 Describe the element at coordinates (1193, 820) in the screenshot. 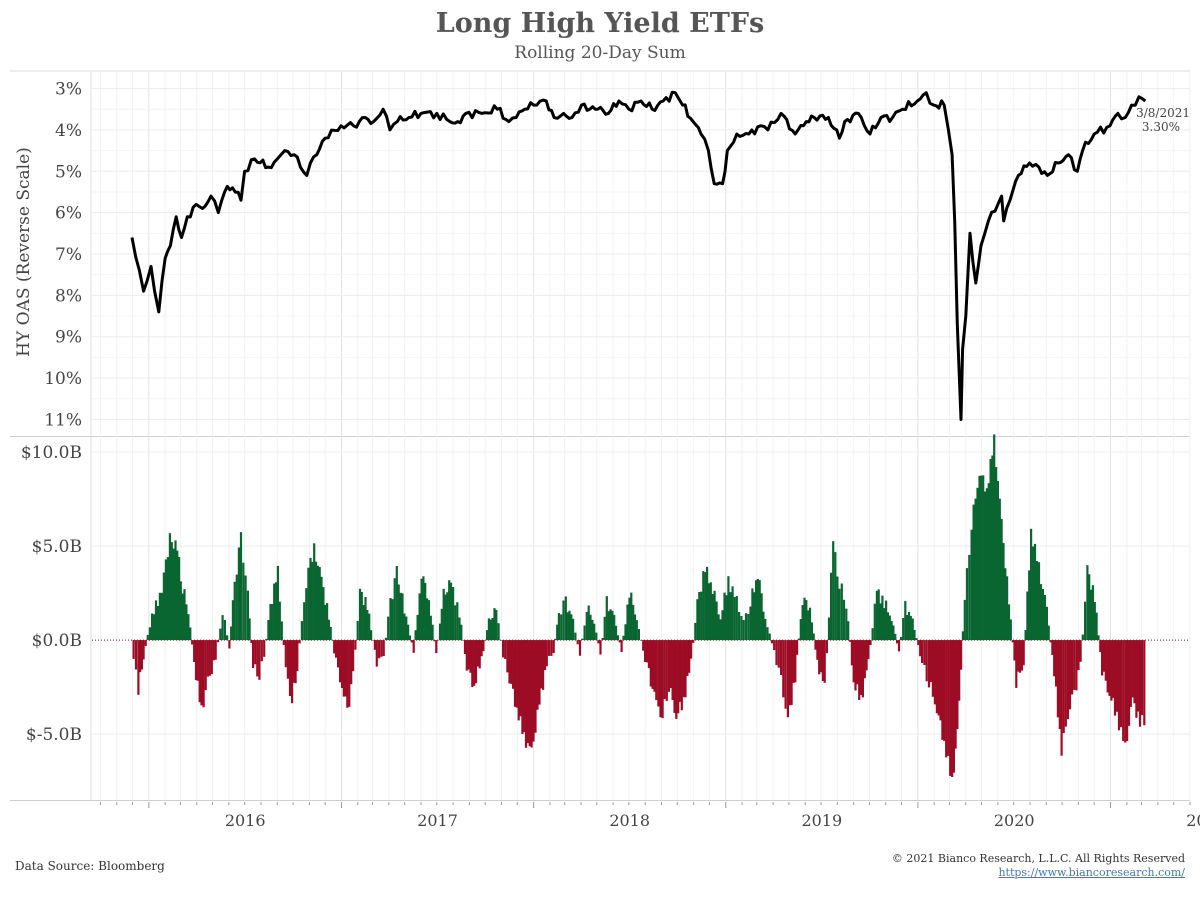

I see `x-tick-label: 2021` at that location.